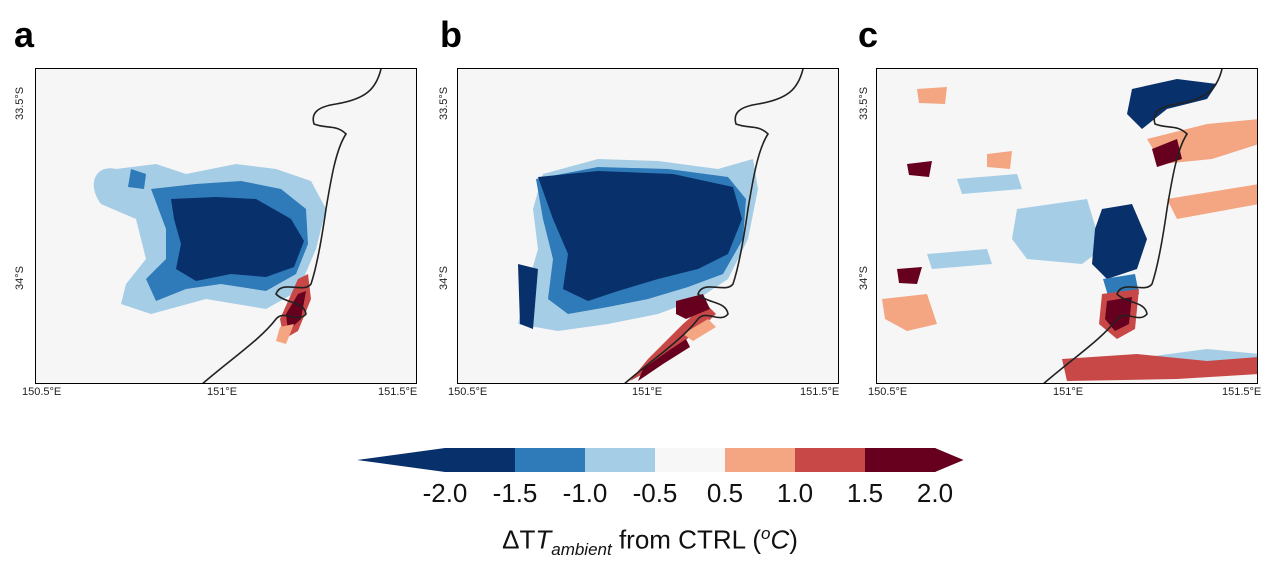 This screenshot has height=564, width=1280. What do you see at coordinates (20, 103) in the screenshot?
I see `panel-a-ytick-0: 33.5°S` at bounding box center [20, 103].